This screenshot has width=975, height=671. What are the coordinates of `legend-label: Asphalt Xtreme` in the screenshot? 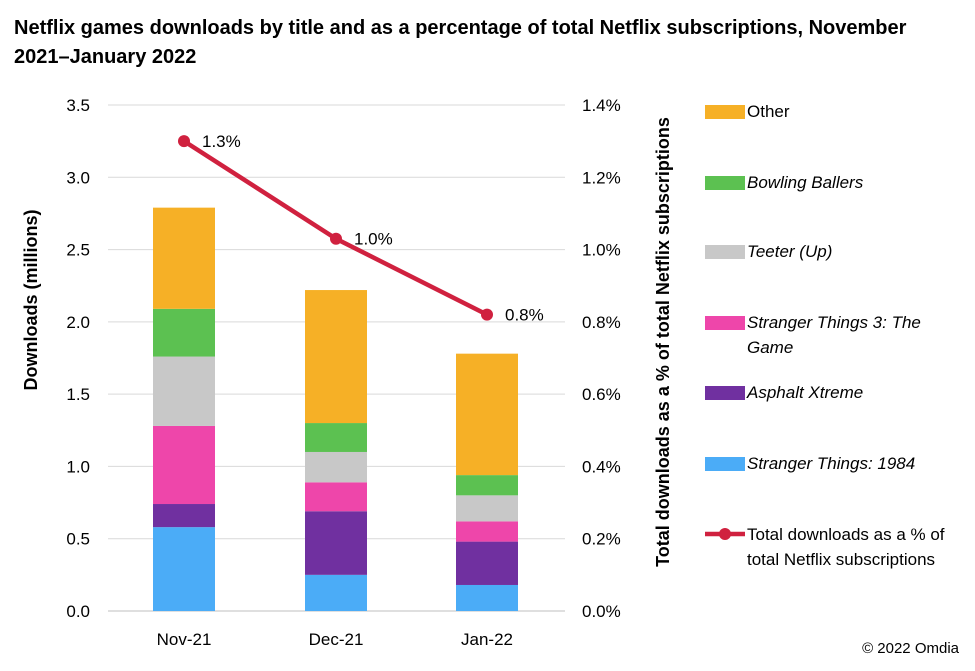 It's located at (805, 392).